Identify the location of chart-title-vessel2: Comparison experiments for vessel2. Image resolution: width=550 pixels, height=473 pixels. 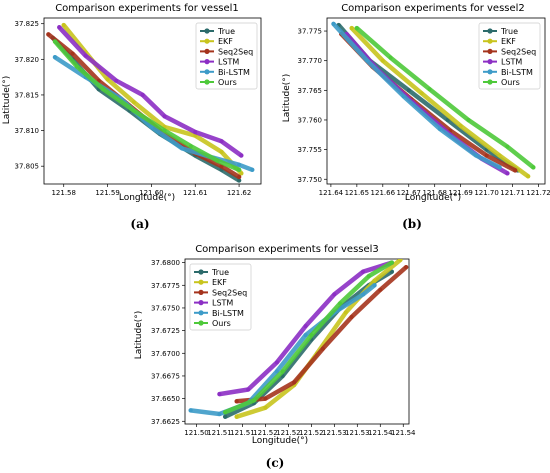
(433, 8).